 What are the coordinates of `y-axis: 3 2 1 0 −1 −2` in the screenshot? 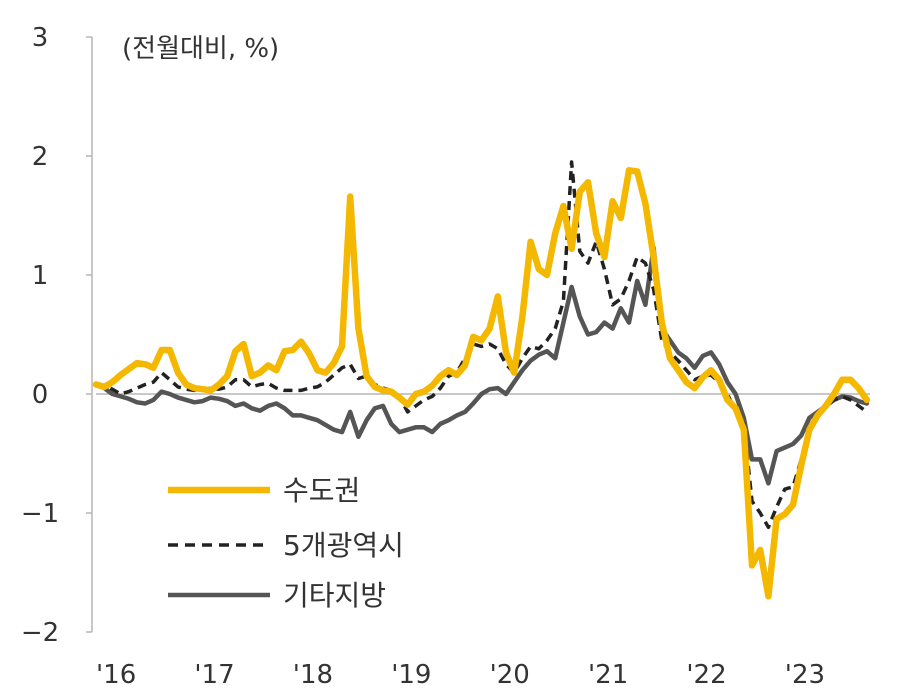 It's located at (57, 335).